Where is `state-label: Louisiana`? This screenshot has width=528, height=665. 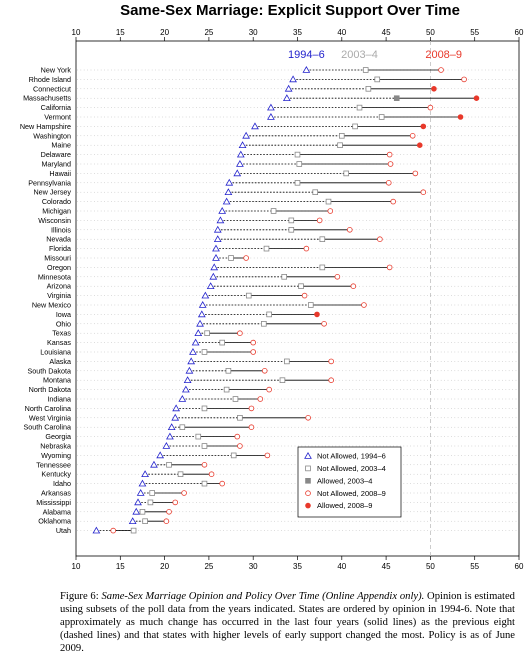
state-label: Louisiana is located at coordinates (55, 352).